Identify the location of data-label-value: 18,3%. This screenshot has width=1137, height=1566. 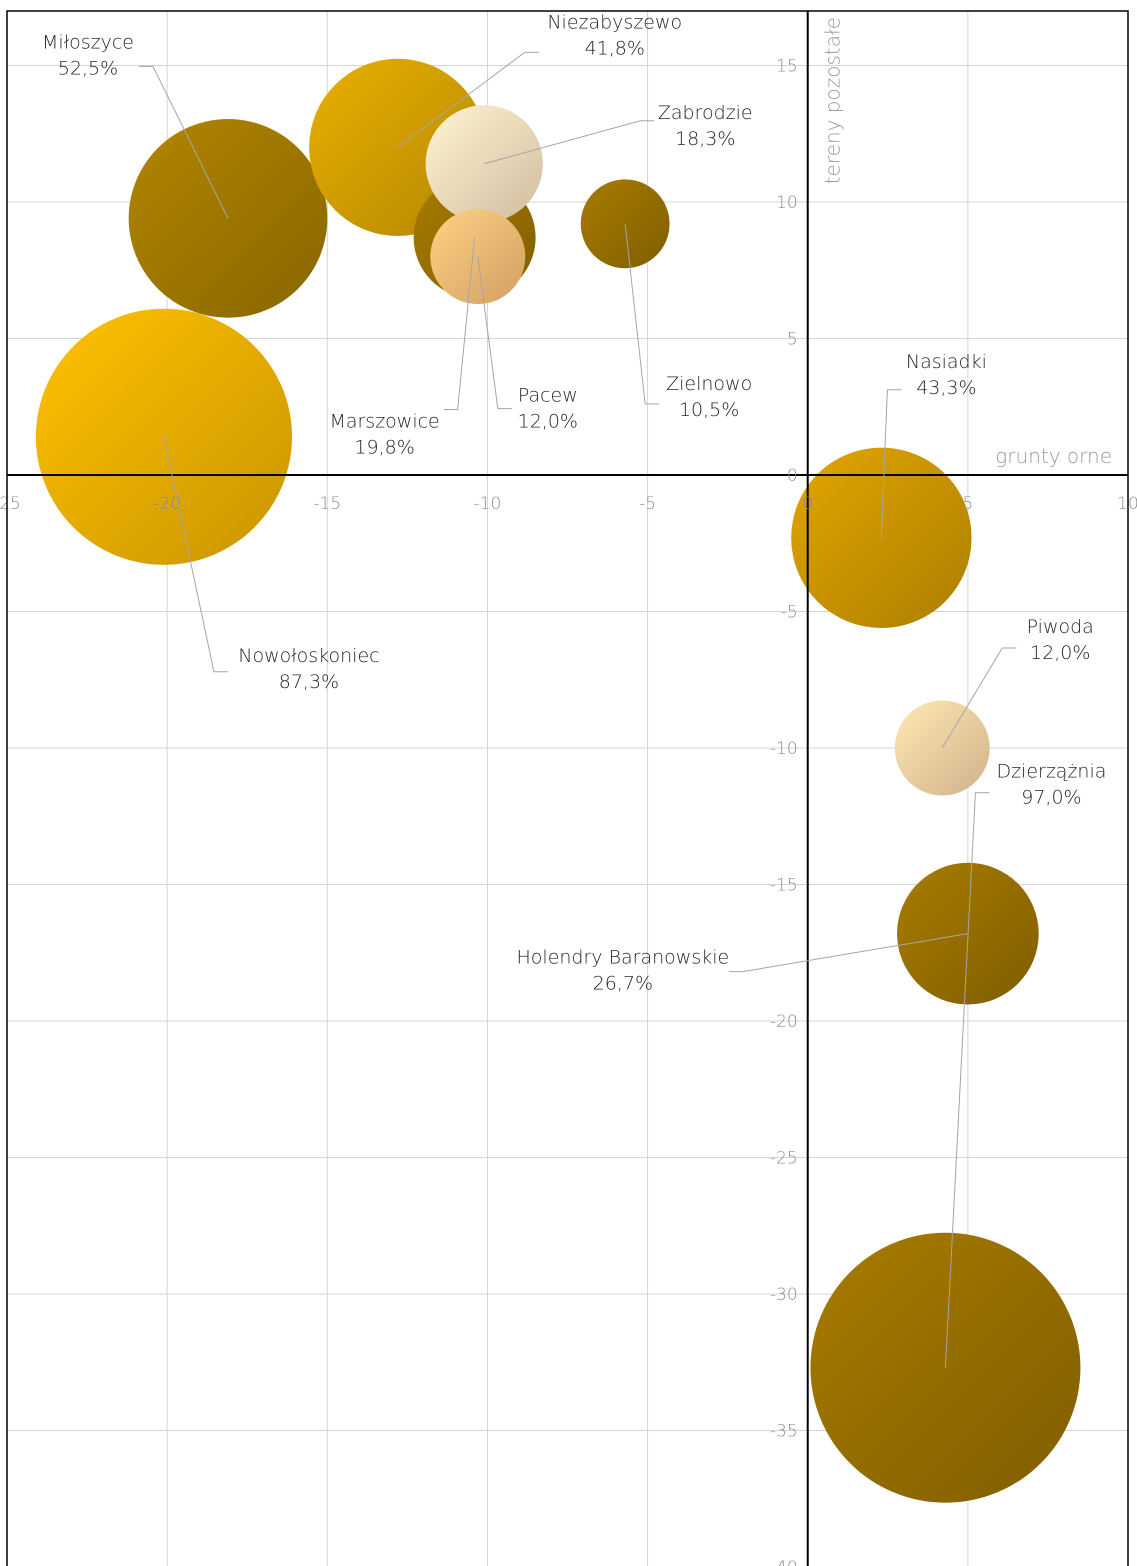
(705, 139).